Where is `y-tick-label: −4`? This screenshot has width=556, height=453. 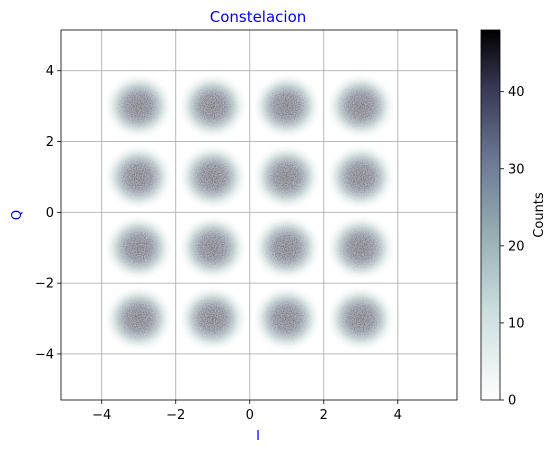 y-tick-label: −4 is located at coordinates (44, 354).